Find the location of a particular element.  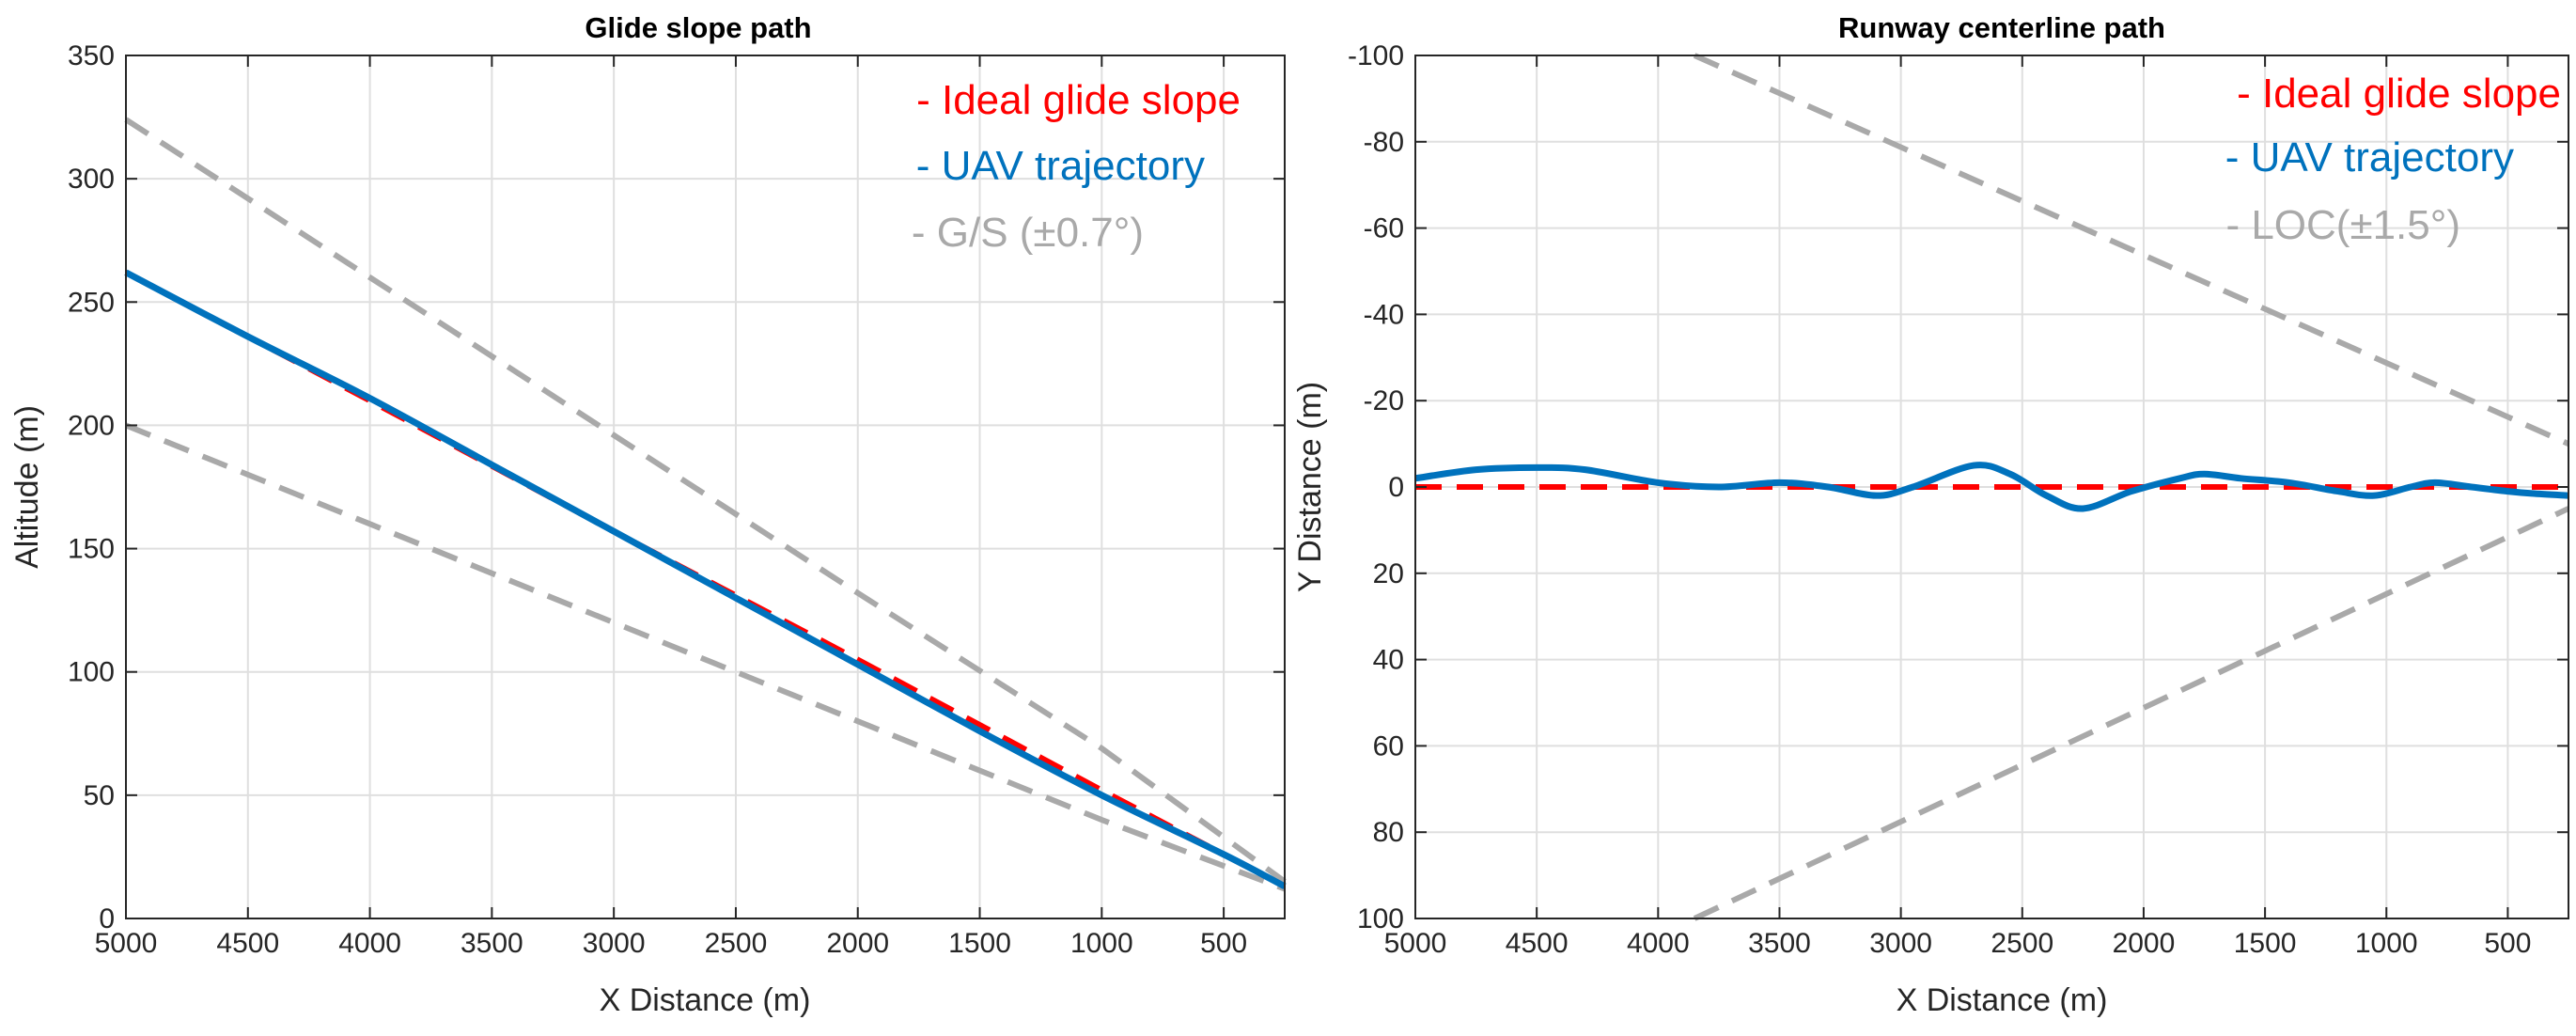

y-tick-label: -100 is located at coordinates (1376, 55).